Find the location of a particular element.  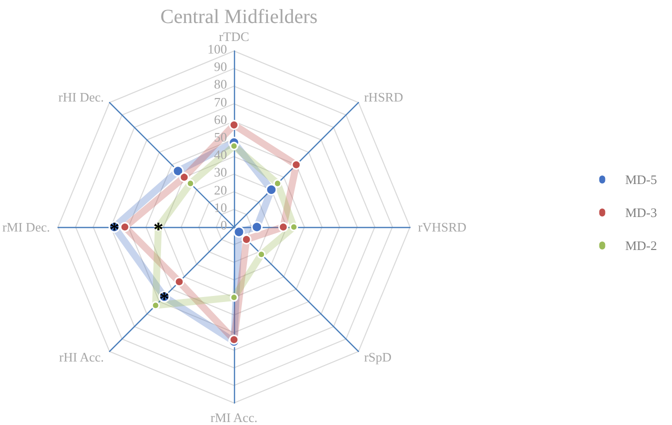

spoke-label: rHI Acc. is located at coordinates (81, 357).